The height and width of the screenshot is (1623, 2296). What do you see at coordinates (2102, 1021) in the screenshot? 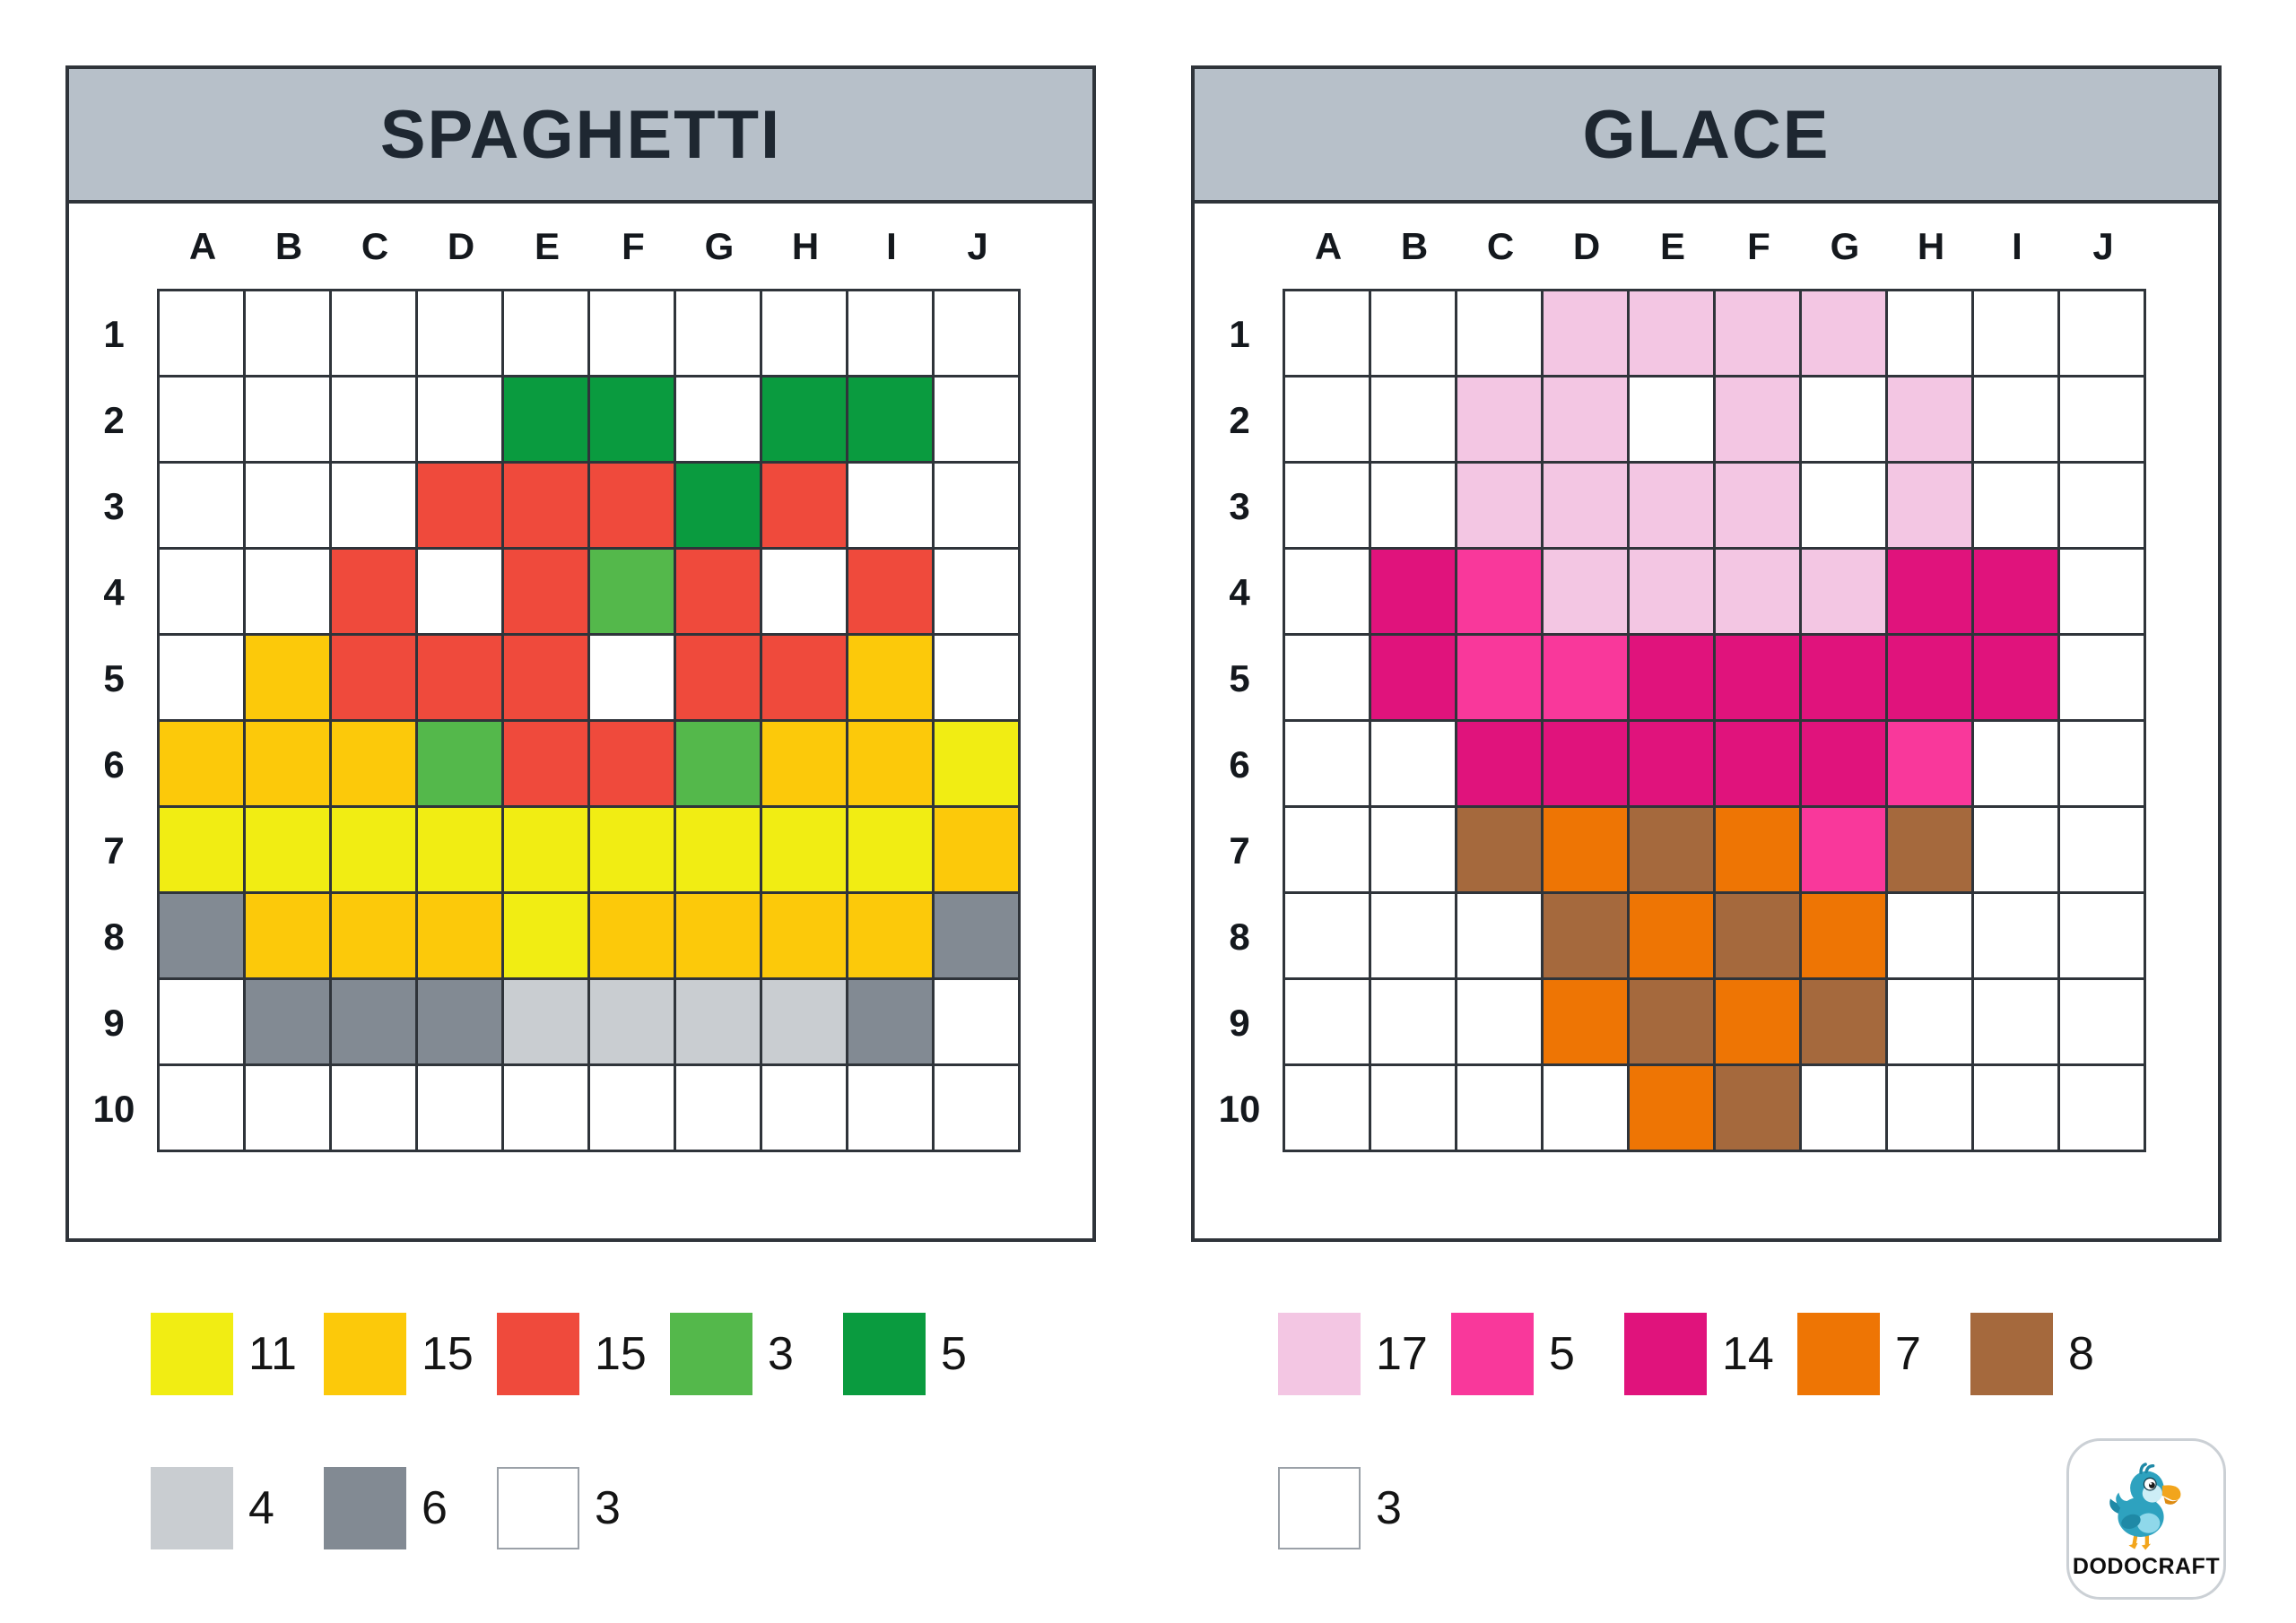
I see `cell-j9` at bounding box center [2102, 1021].